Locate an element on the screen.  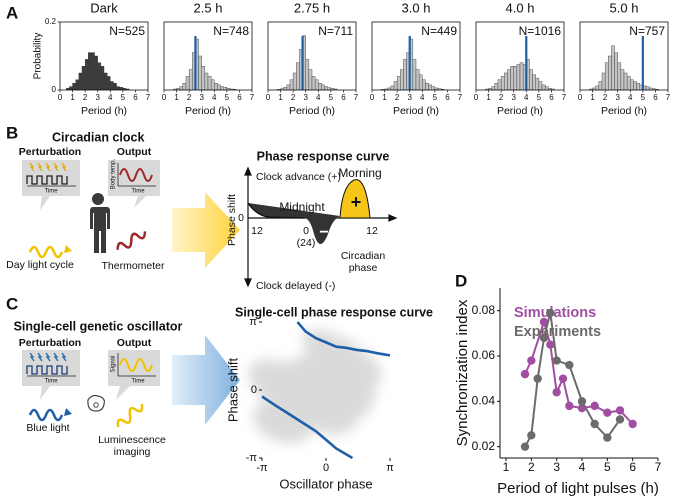
big-arrow is located at coordinates (206, 380).